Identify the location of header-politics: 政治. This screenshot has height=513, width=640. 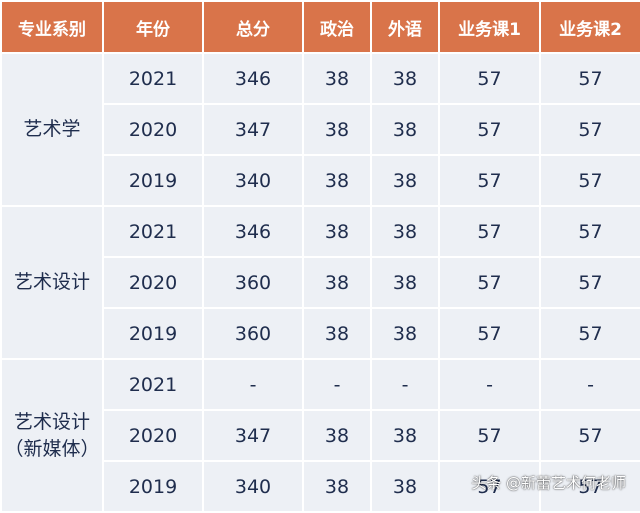
(337, 27).